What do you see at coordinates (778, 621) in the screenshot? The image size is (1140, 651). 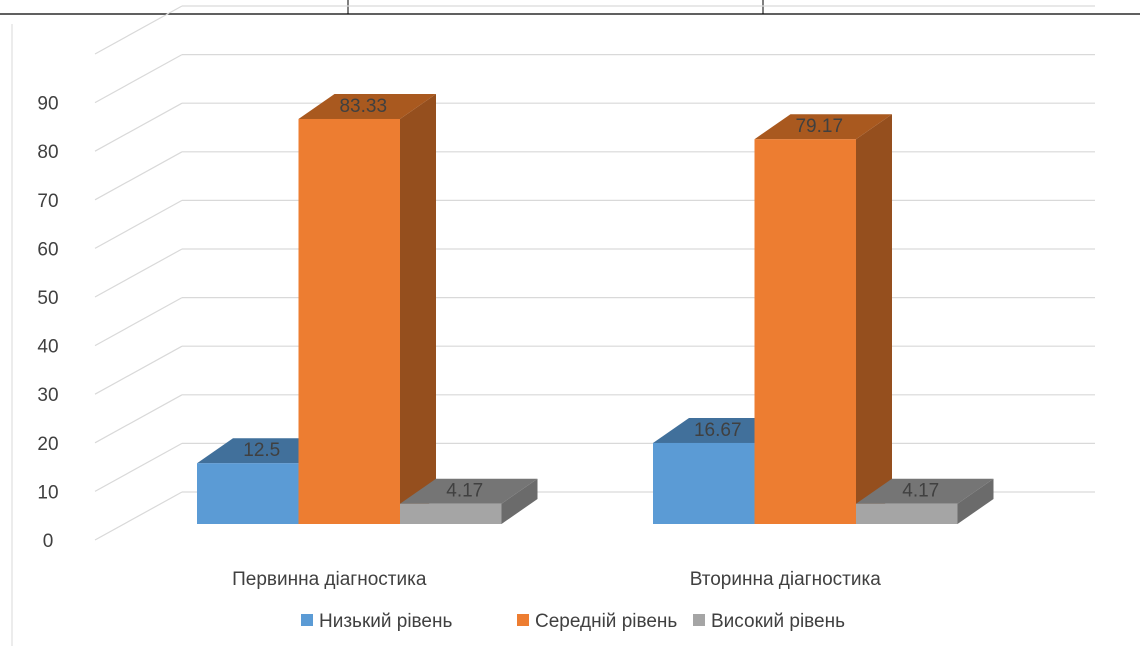 I see `legend-label: Високий рівень` at bounding box center [778, 621].